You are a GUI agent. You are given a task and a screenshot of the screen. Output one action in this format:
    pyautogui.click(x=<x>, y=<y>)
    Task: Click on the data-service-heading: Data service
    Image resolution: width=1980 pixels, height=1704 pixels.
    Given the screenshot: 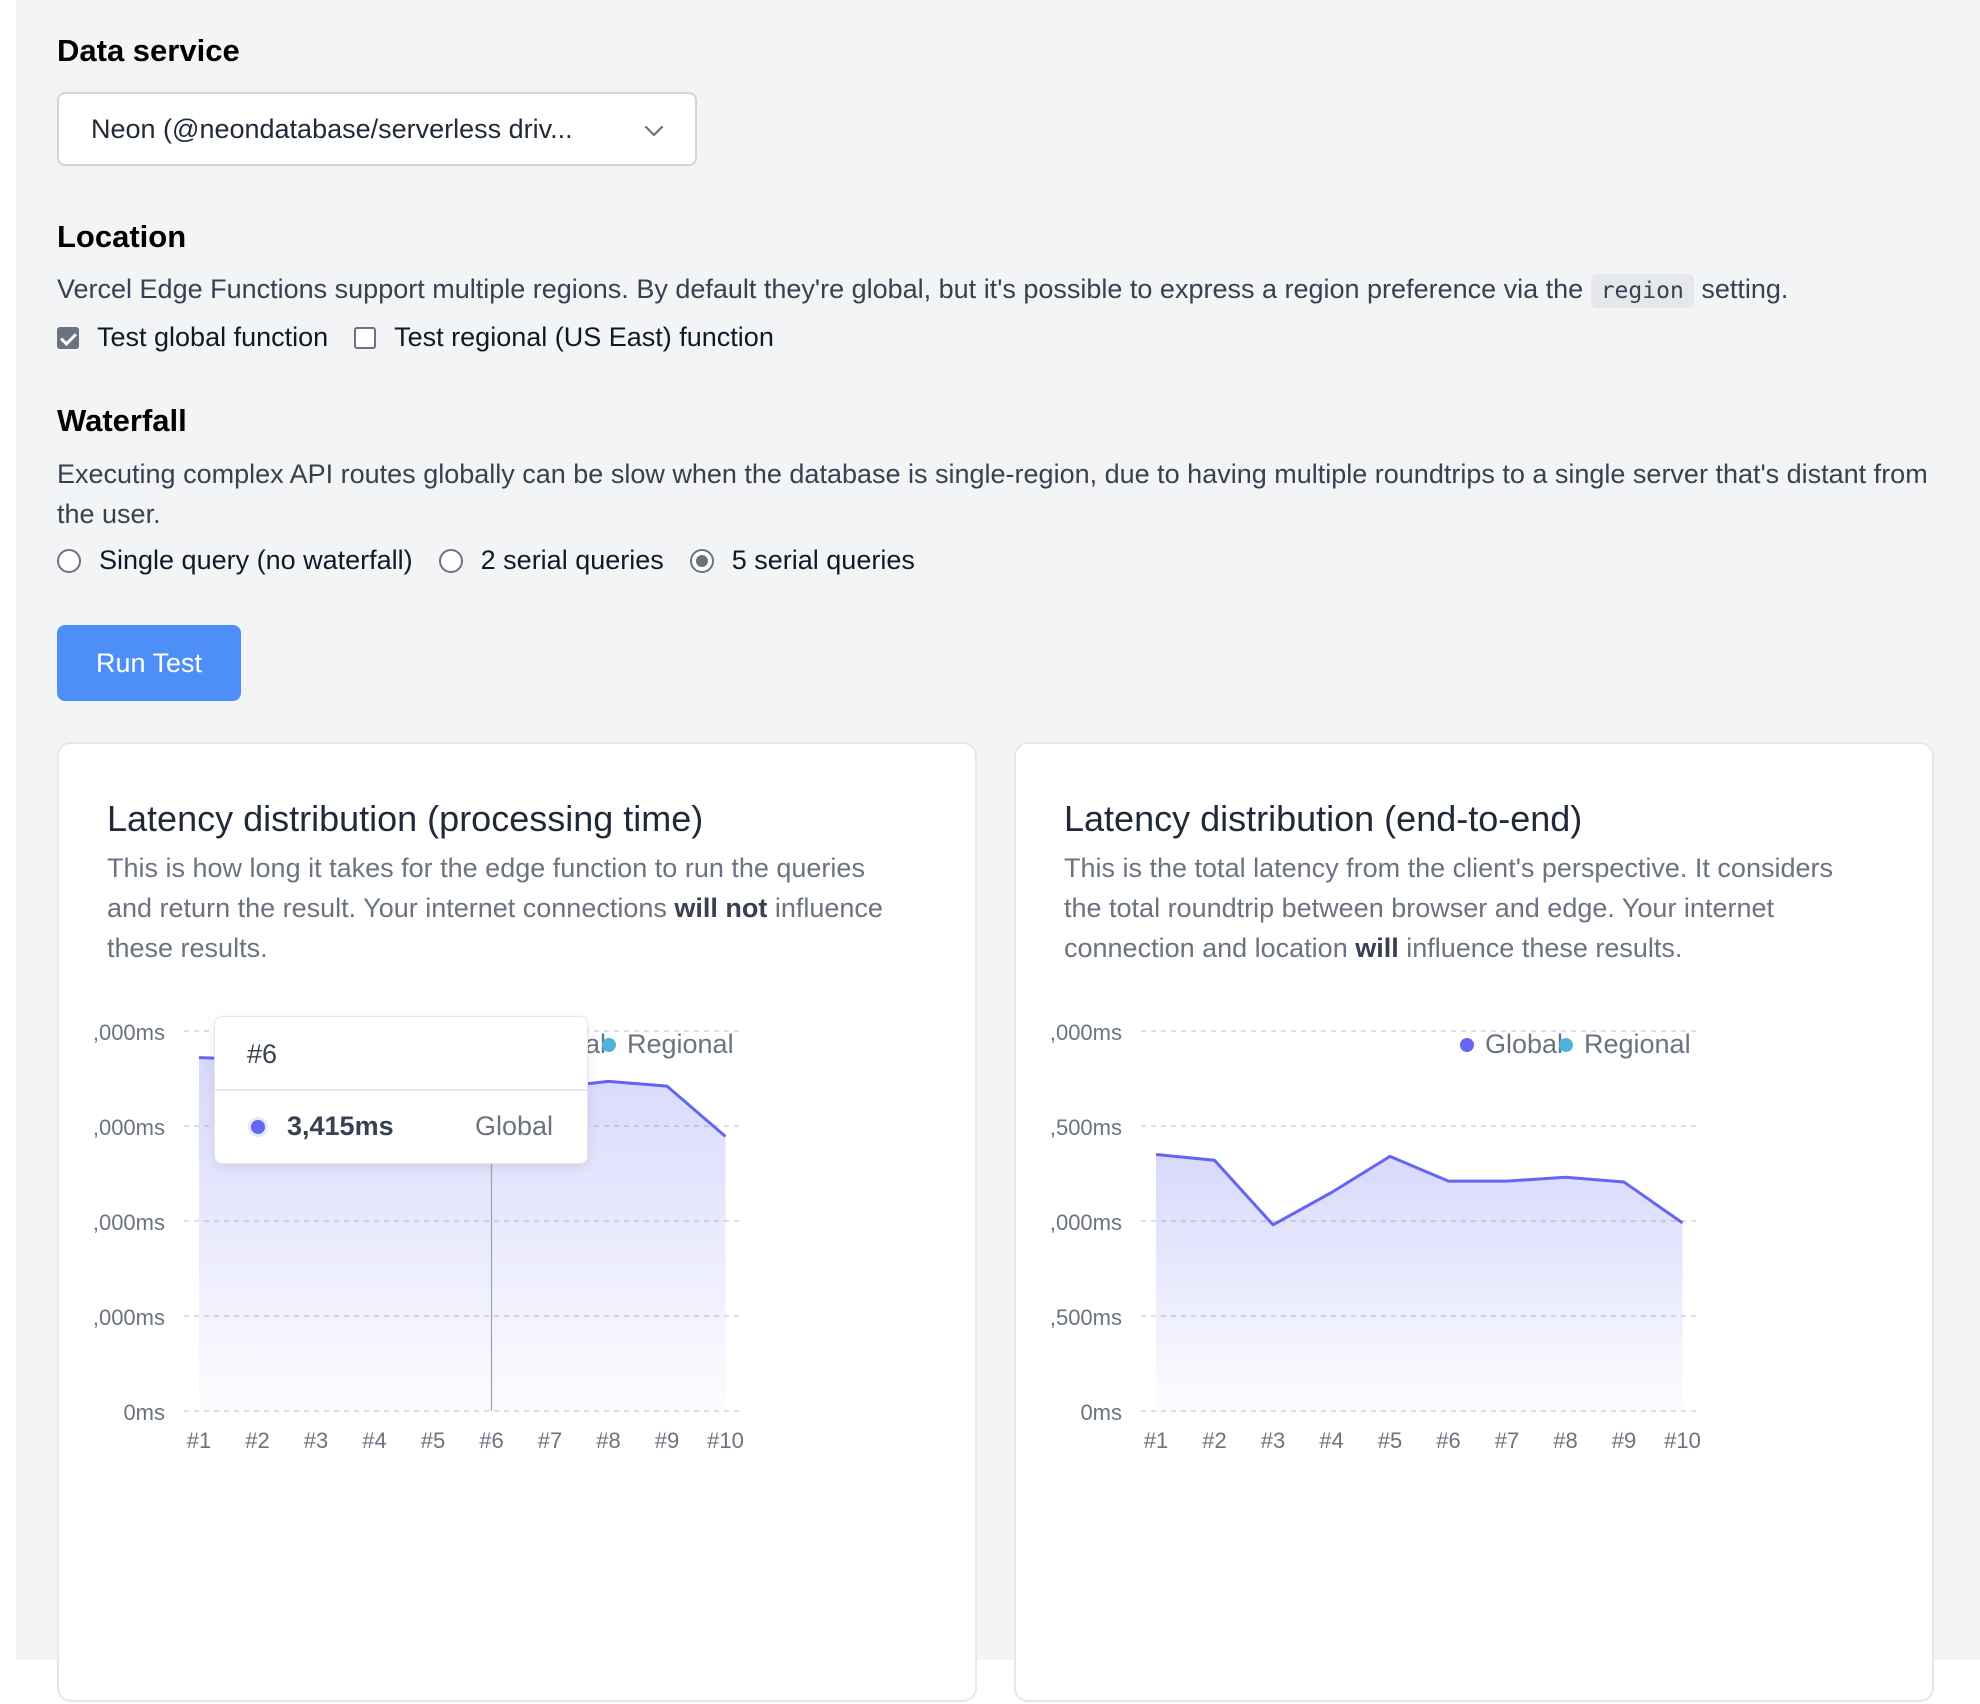 What is the action you would take?
    pyautogui.click(x=148, y=50)
    